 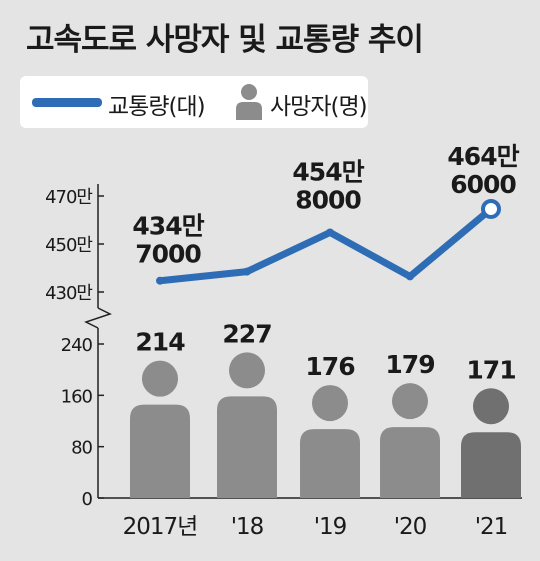 I want to click on axis-break-mark, so click(x=98, y=318).